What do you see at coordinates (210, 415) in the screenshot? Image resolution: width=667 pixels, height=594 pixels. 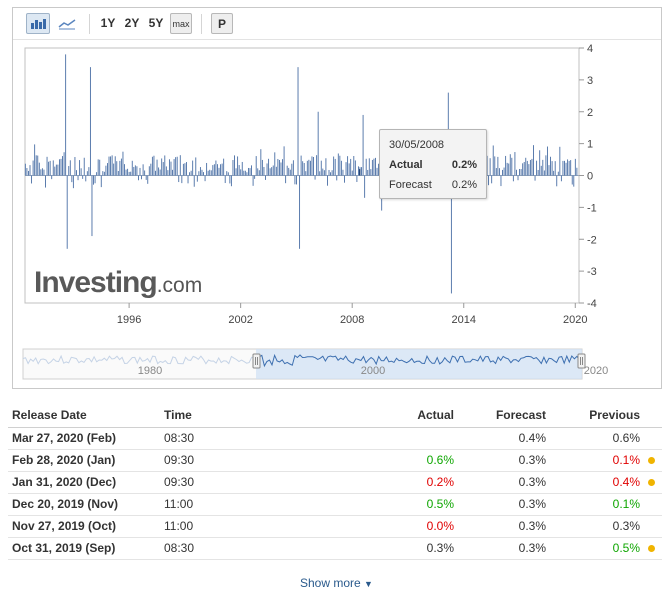 I see `header-time: Time` at bounding box center [210, 415].